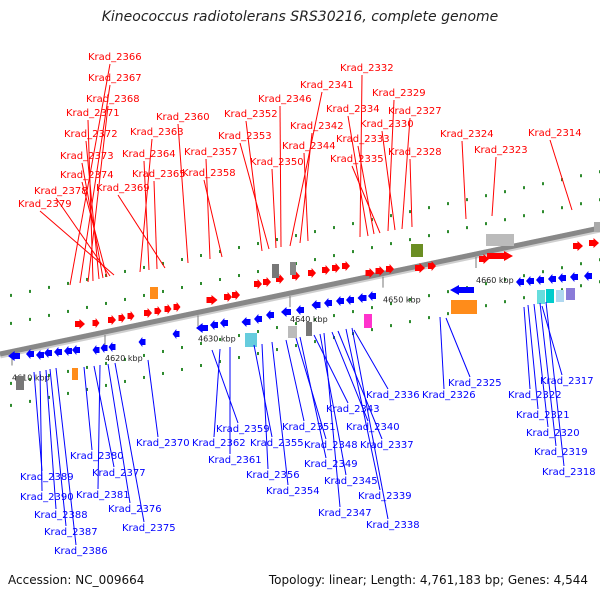  I want to click on forward-gene-label: Krad_2374, so click(87, 175).